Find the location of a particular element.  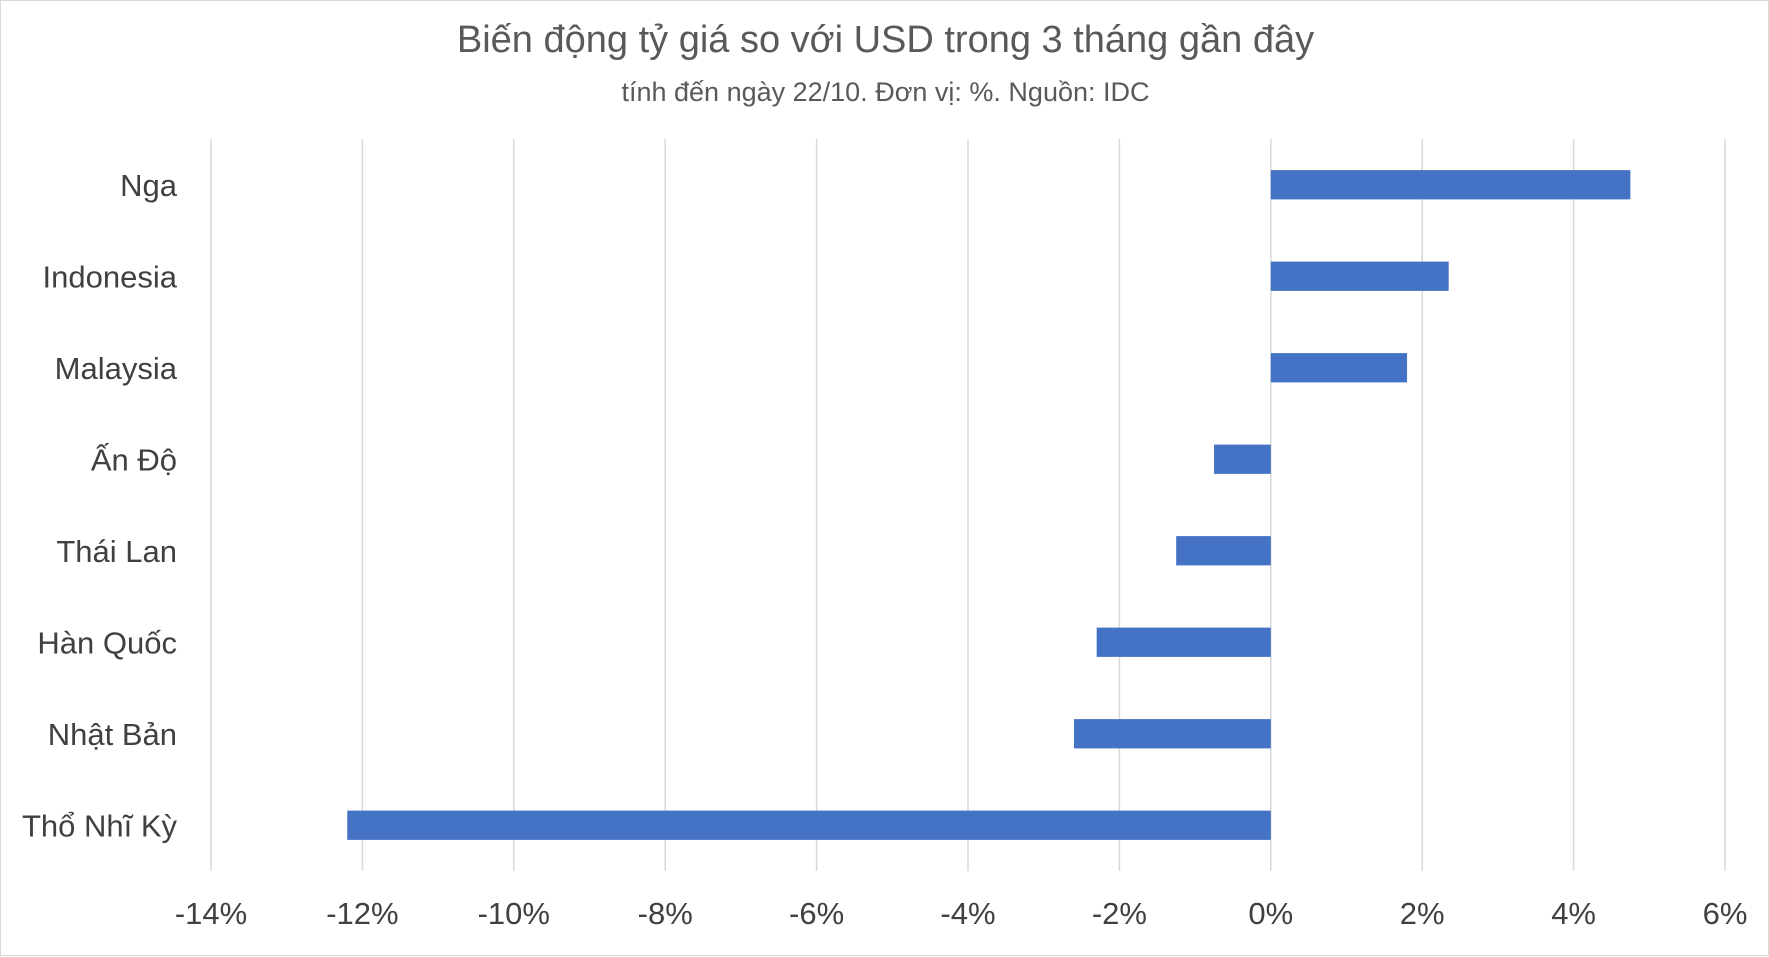

x-tick-label: -6% is located at coordinates (816, 913).